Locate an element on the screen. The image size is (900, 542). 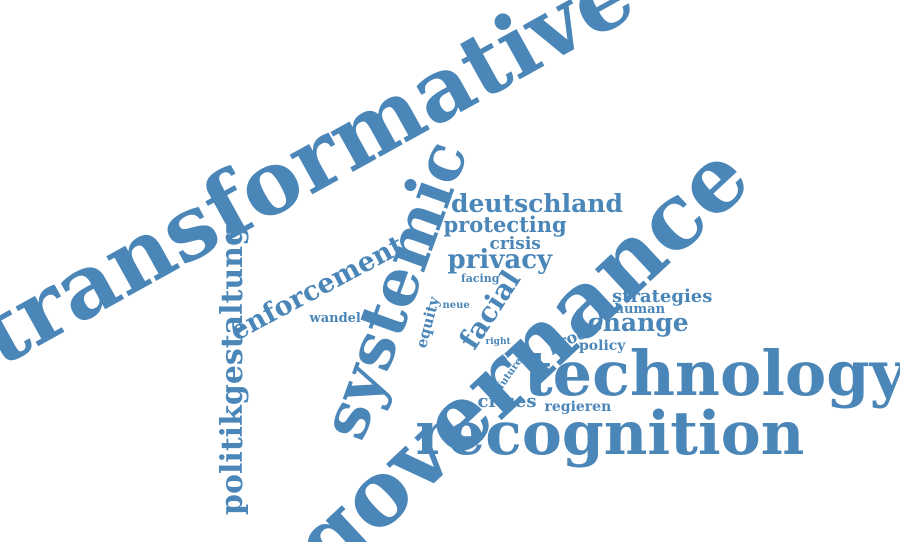
word-regieren: regieren is located at coordinates (578, 407).